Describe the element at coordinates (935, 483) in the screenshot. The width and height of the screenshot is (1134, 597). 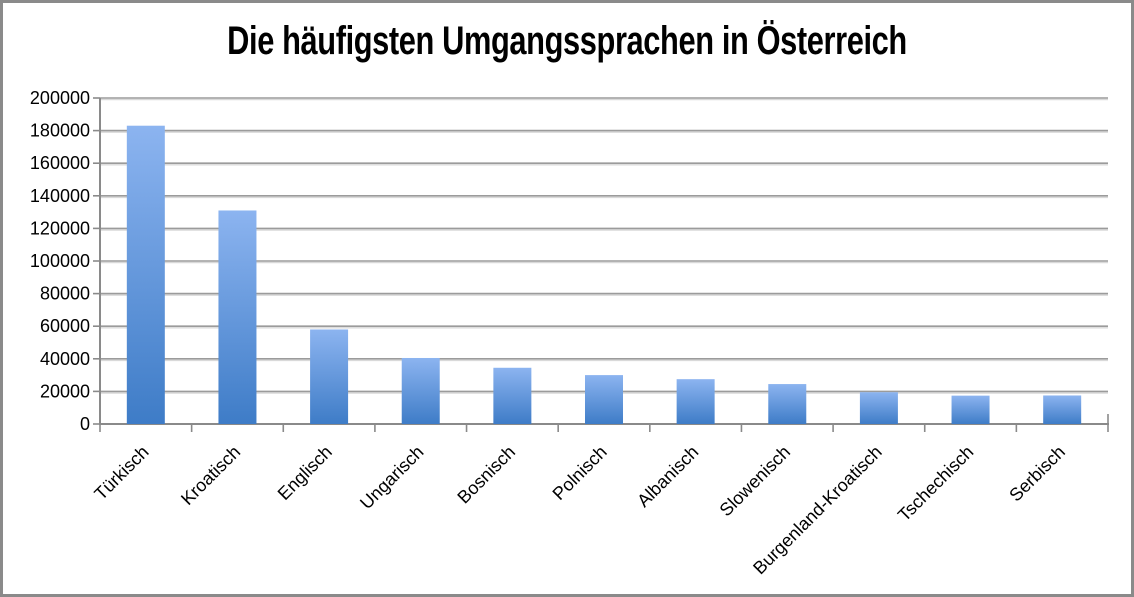
I see `x-axis-label-tschechisch: Tschechisch` at that location.